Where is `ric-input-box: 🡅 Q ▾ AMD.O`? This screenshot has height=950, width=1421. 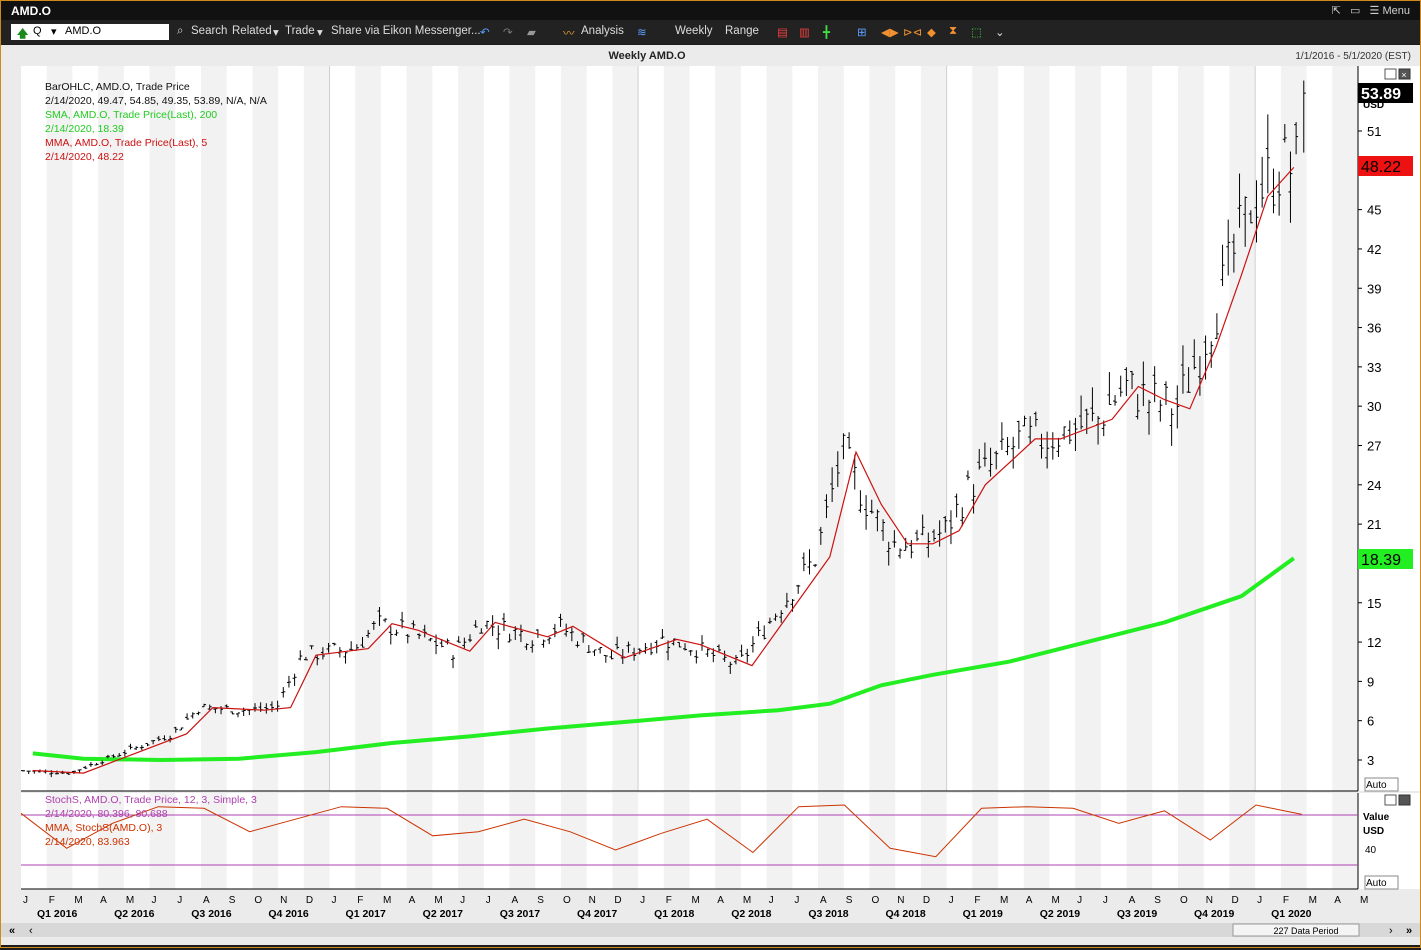 ric-input-box: 🡅 Q ▾ AMD.O is located at coordinates (90, 32).